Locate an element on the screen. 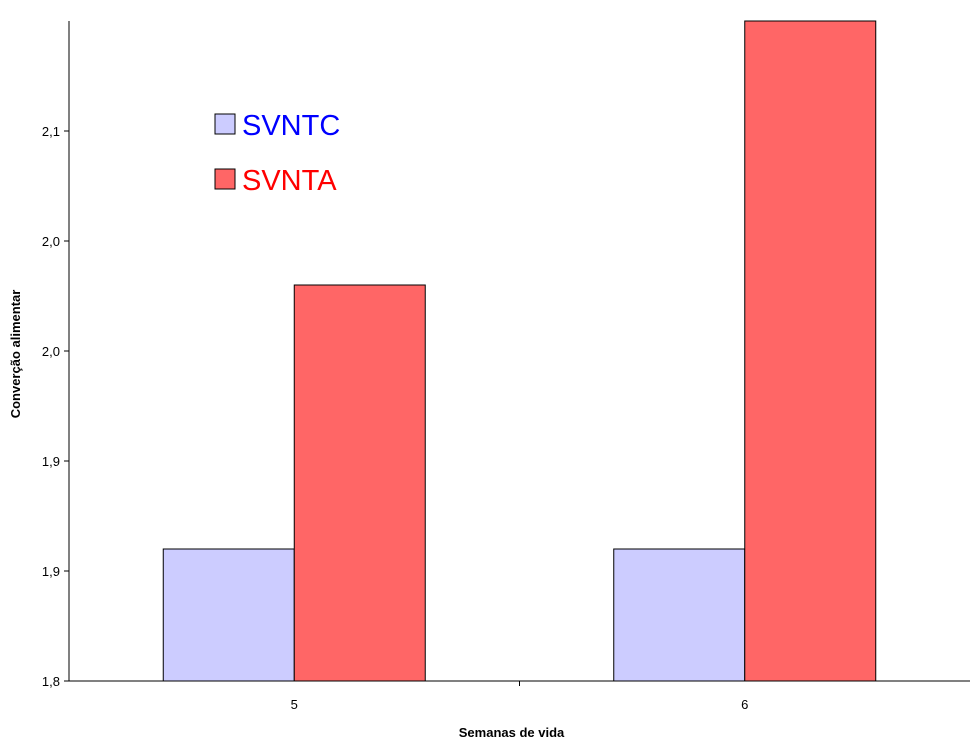  legend-swatch-svntc is located at coordinates (225, 124).